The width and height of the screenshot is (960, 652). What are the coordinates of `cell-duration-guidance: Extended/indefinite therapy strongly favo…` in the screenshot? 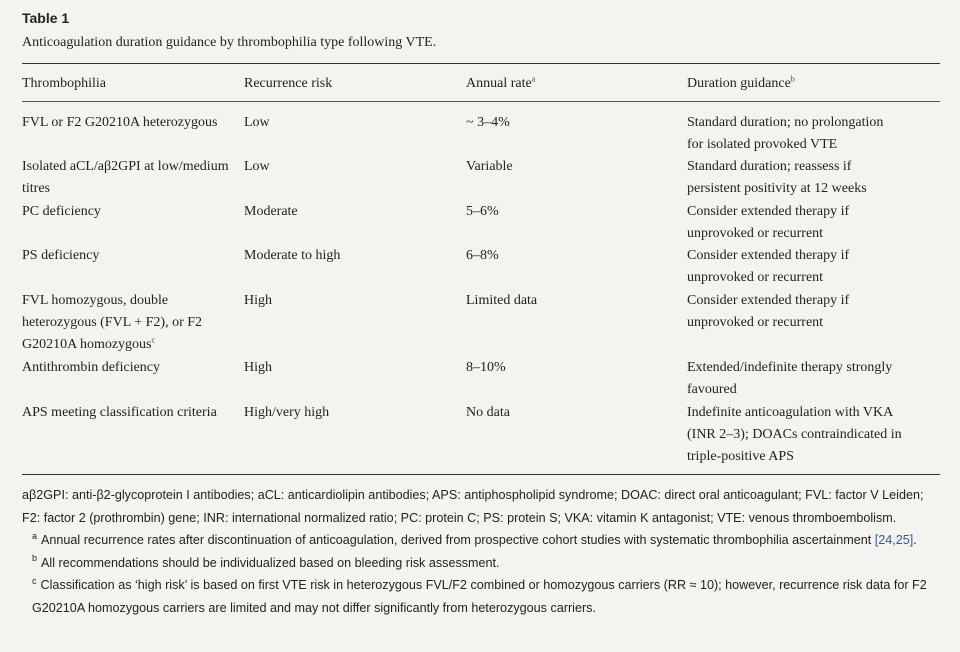 It's located at (807, 379).